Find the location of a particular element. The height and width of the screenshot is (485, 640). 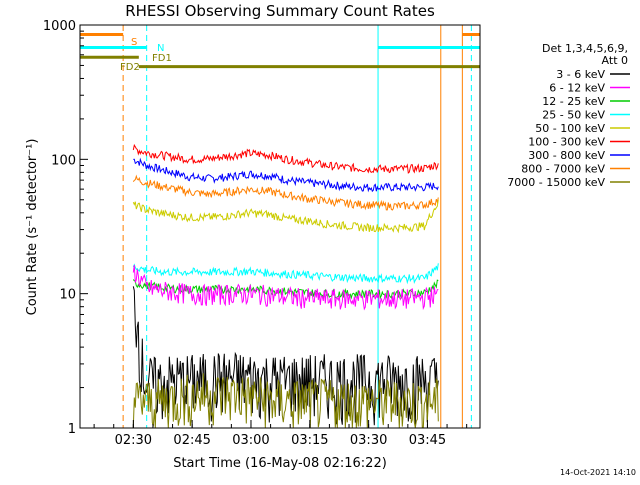

y-tick-label: 100 is located at coordinates (63, 160).